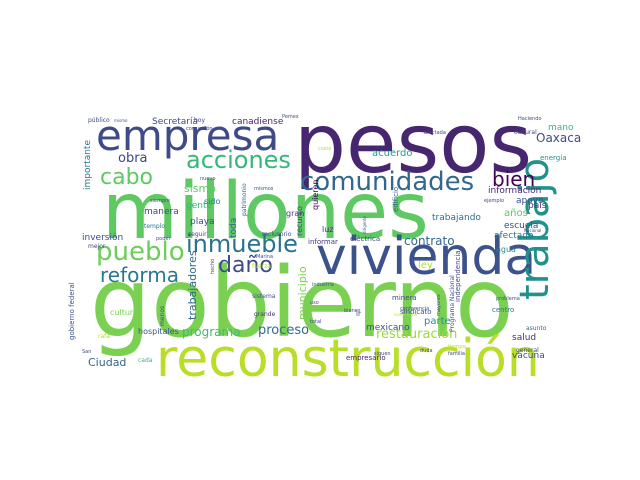 The height and width of the screenshot is (480, 640). Describe the element at coordinates (456, 354) in the screenshot. I see `word: familia` at that location.